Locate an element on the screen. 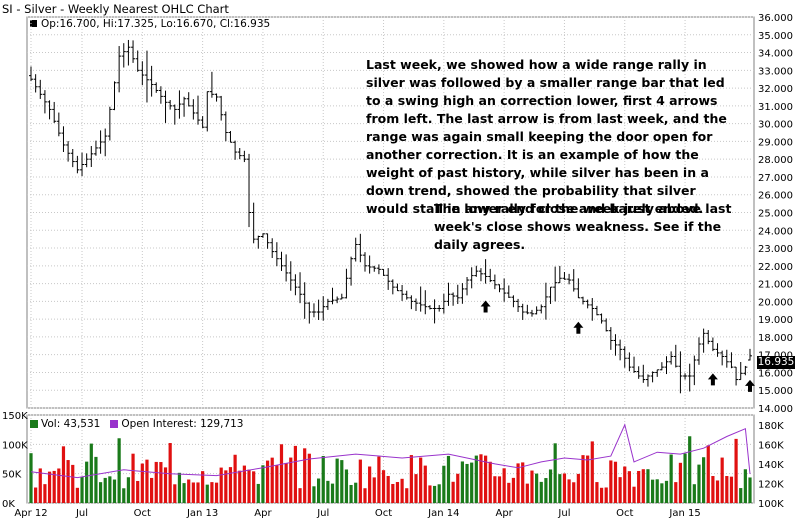  open-interest-tick-label: 180K is located at coordinates (771, 426).